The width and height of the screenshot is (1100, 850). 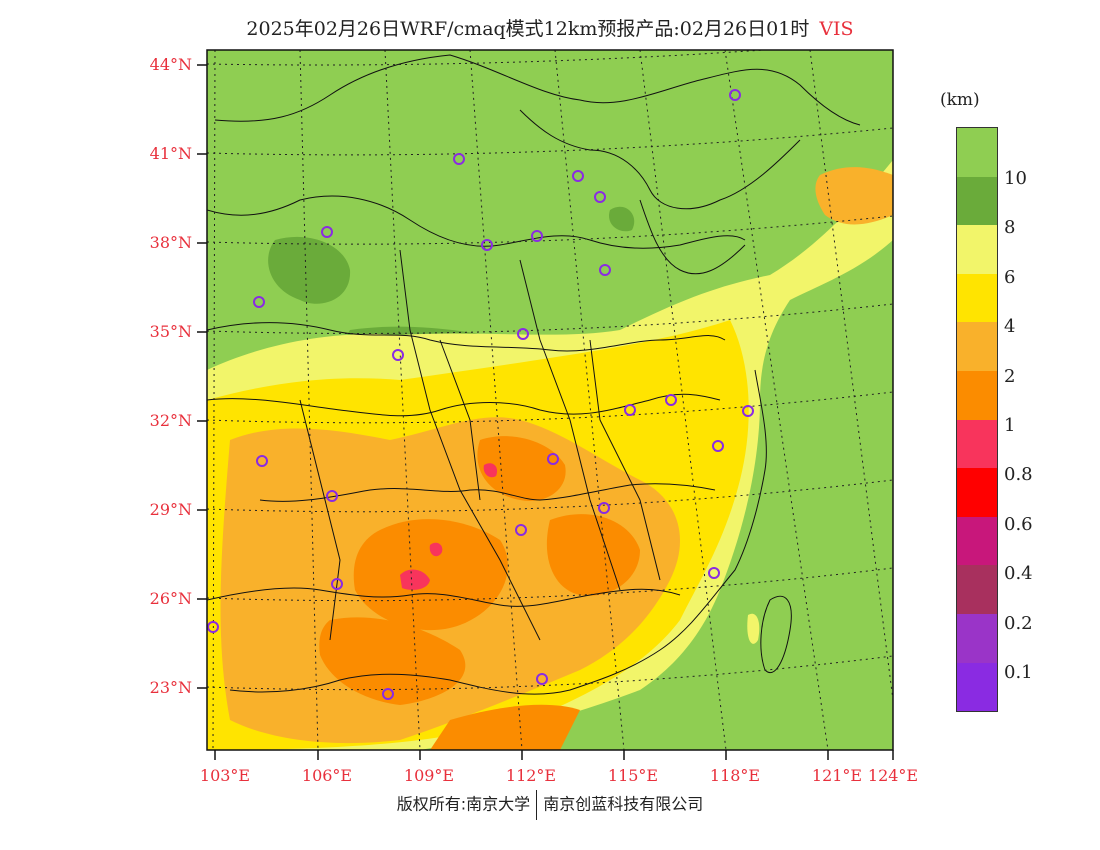 What do you see at coordinates (170, 242) in the screenshot?
I see `lat-label: 38°N` at bounding box center [170, 242].